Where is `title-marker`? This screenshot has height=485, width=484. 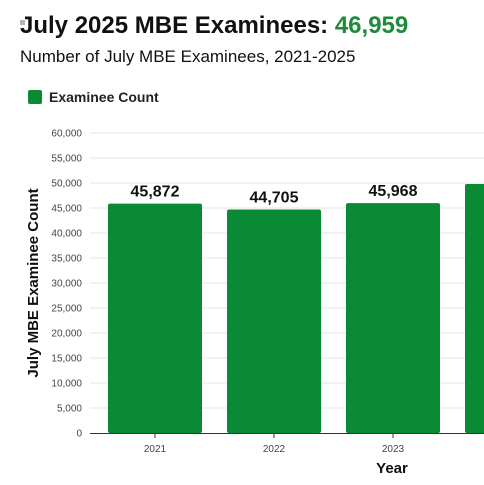
title-marker is located at coordinates (22, 22).